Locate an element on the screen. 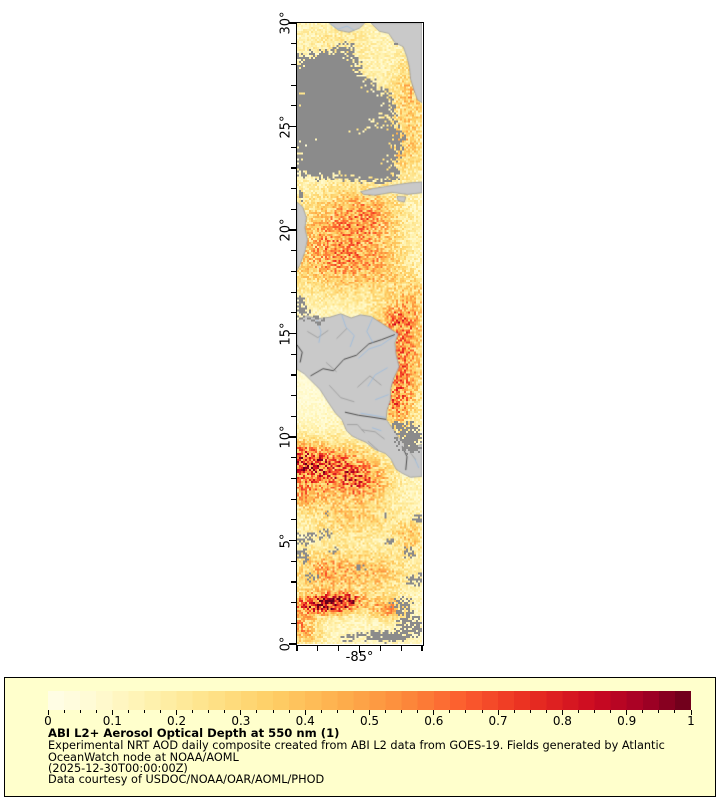 Image resolution: width=720 pixels, height=800 pixels. latitude-label: 25° is located at coordinates (286, 126).